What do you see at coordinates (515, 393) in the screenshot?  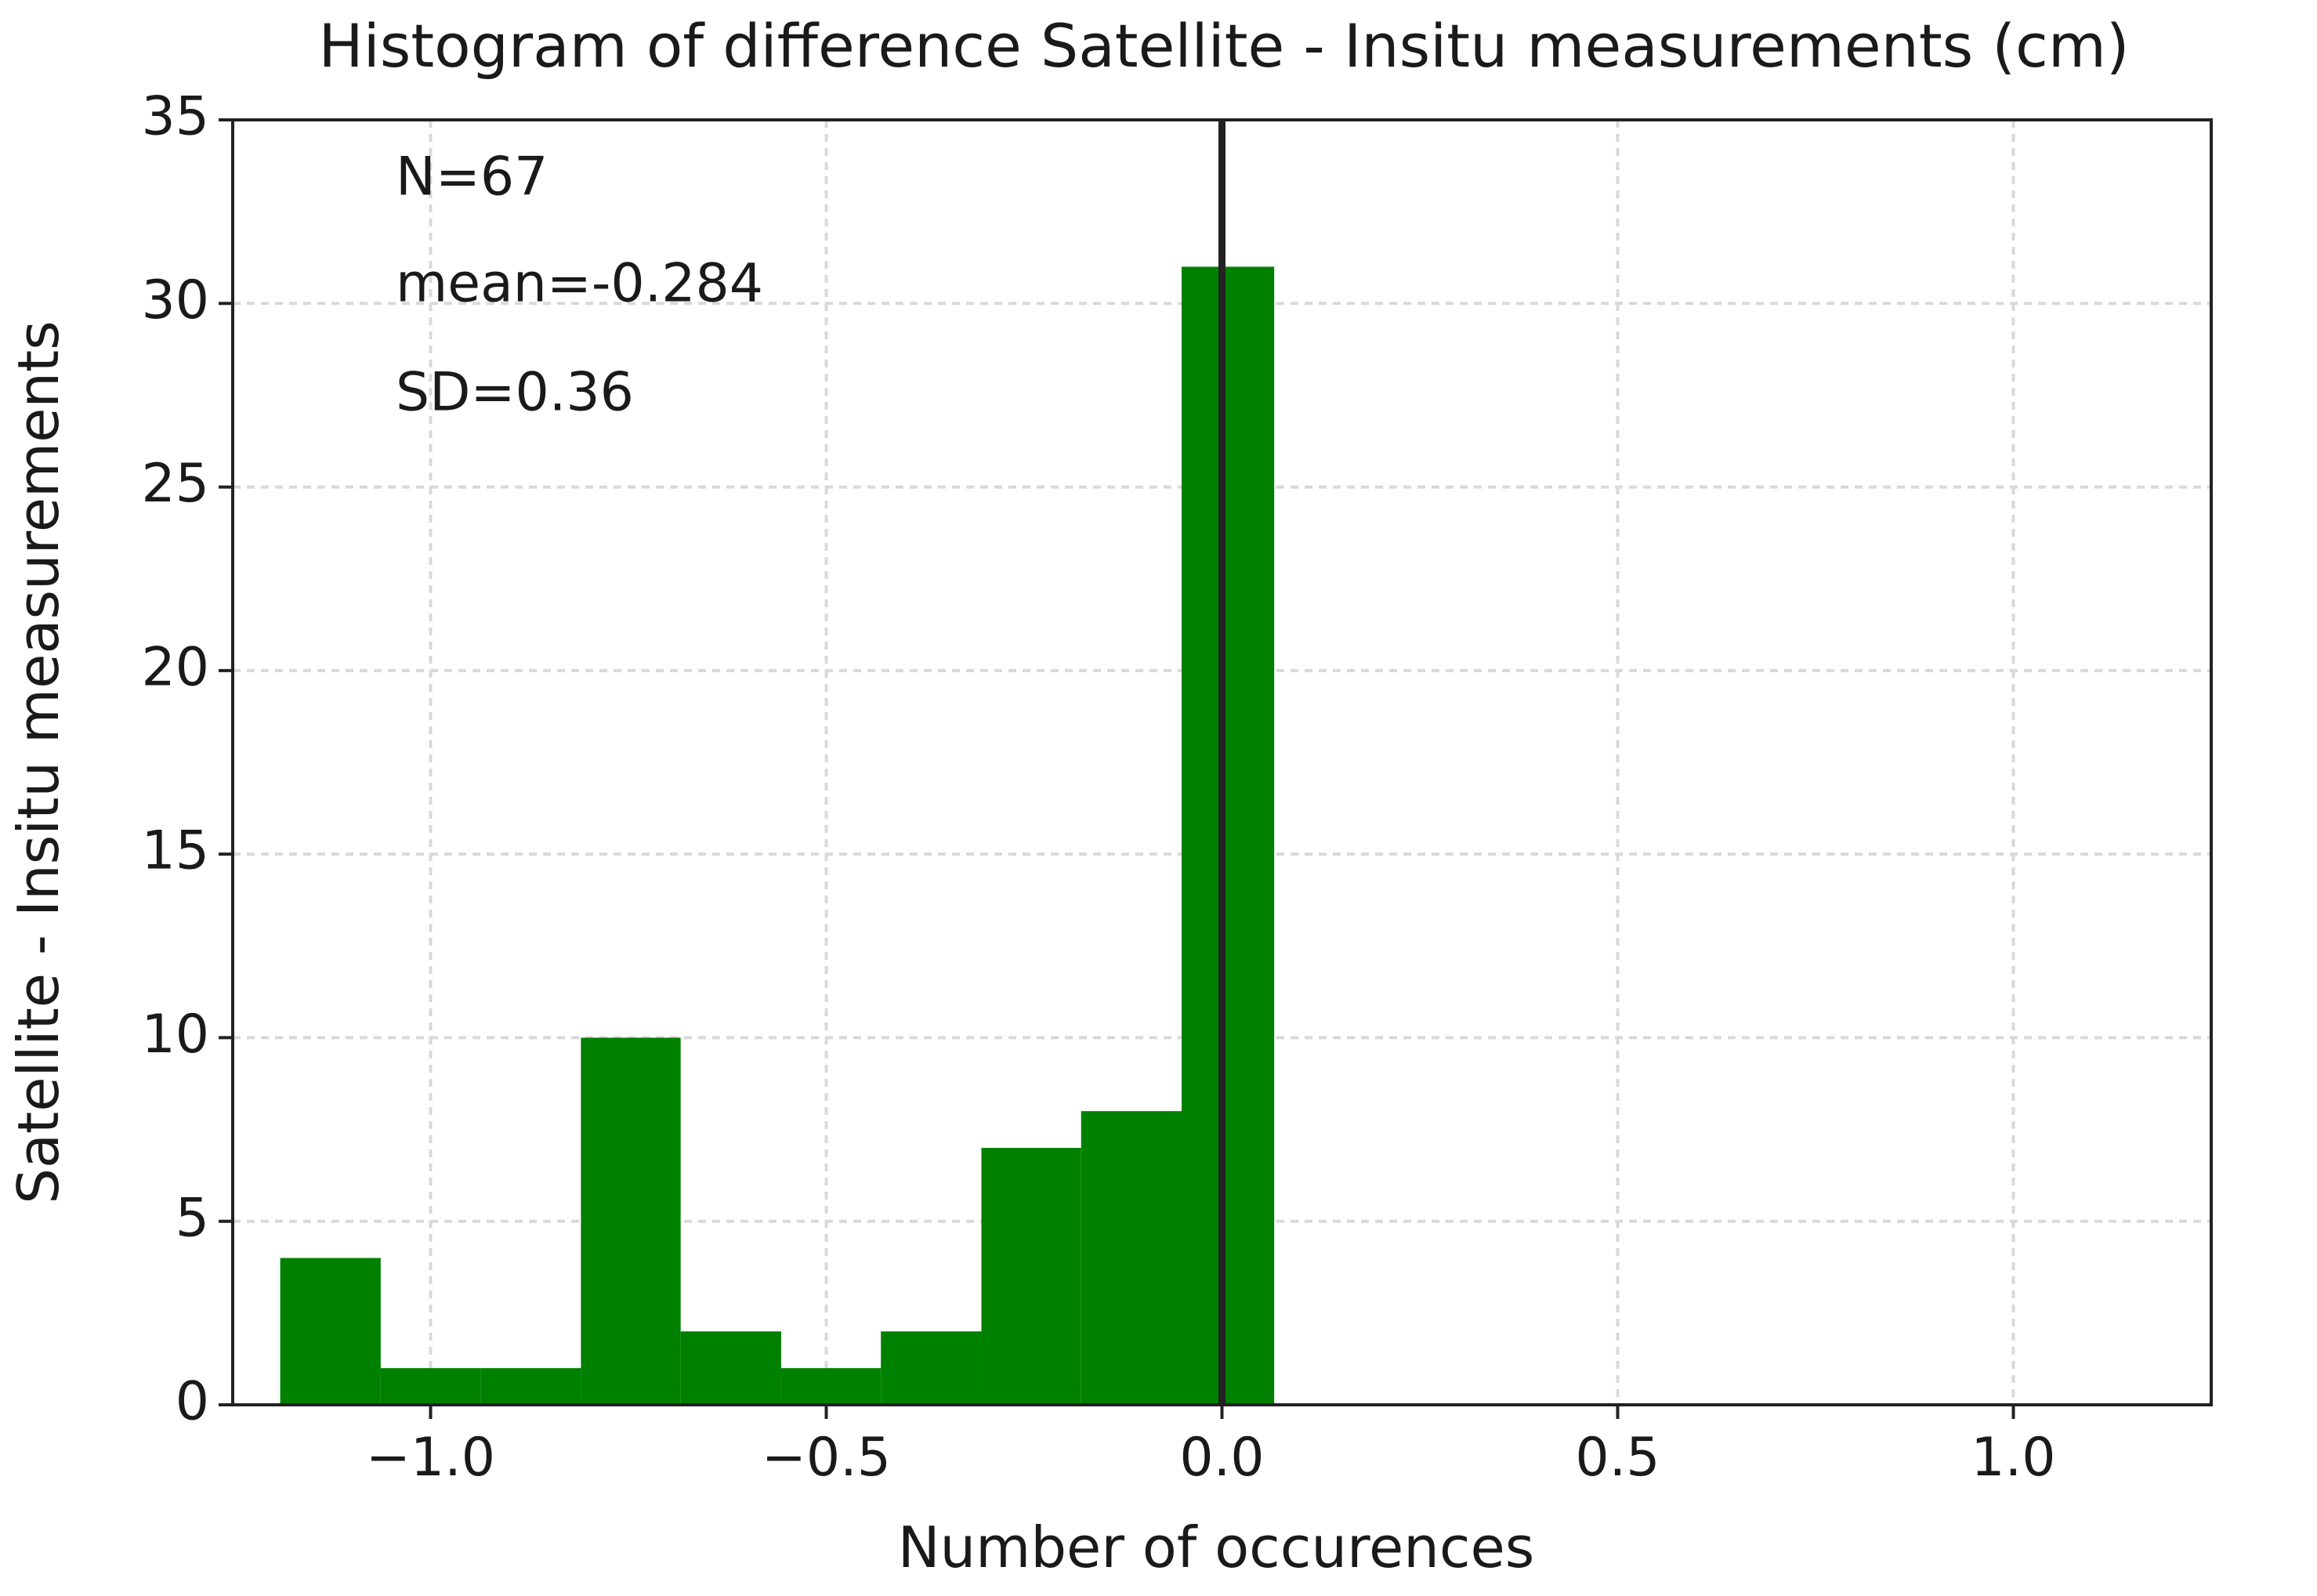 I see `annotation-sd: SD=0.36` at bounding box center [515, 393].